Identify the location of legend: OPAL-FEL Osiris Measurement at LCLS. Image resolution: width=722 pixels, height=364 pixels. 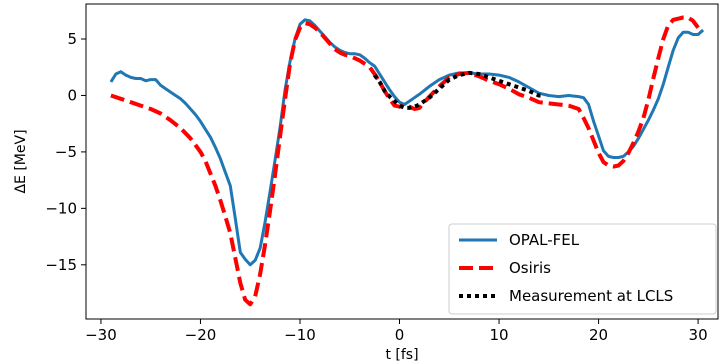
(582, 269).